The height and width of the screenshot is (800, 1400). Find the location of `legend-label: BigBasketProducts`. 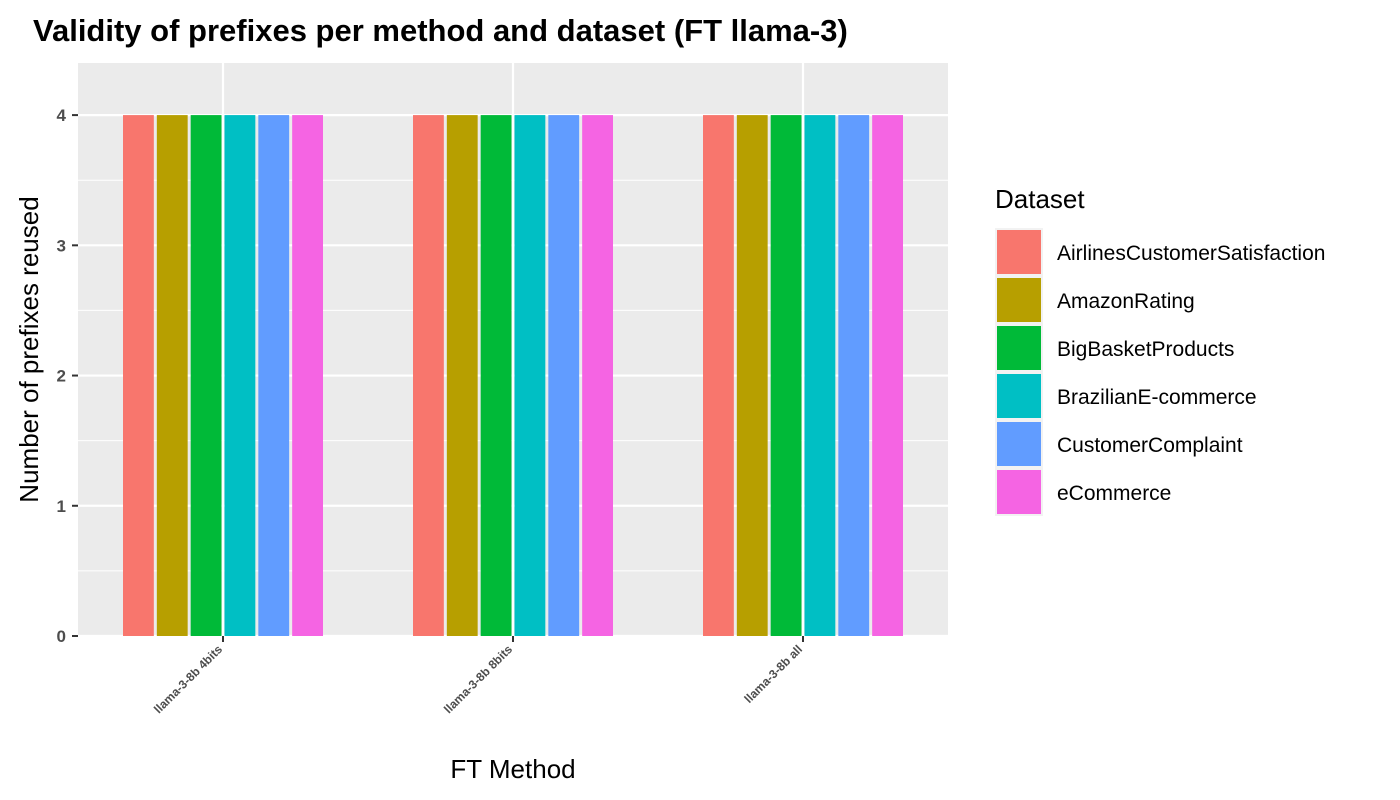

legend-label: BigBasketProducts is located at coordinates (1145, 349).